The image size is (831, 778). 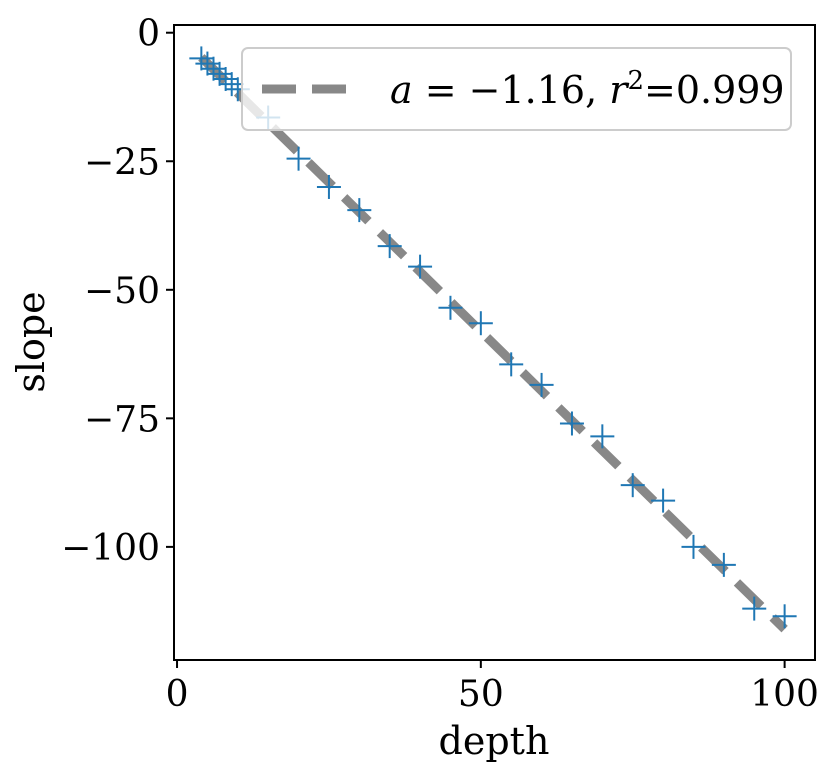 What do you see at coordinates (494, 741) in the screenshot?
I see `x-axis-label: depth` at bounding box center [494, 741].